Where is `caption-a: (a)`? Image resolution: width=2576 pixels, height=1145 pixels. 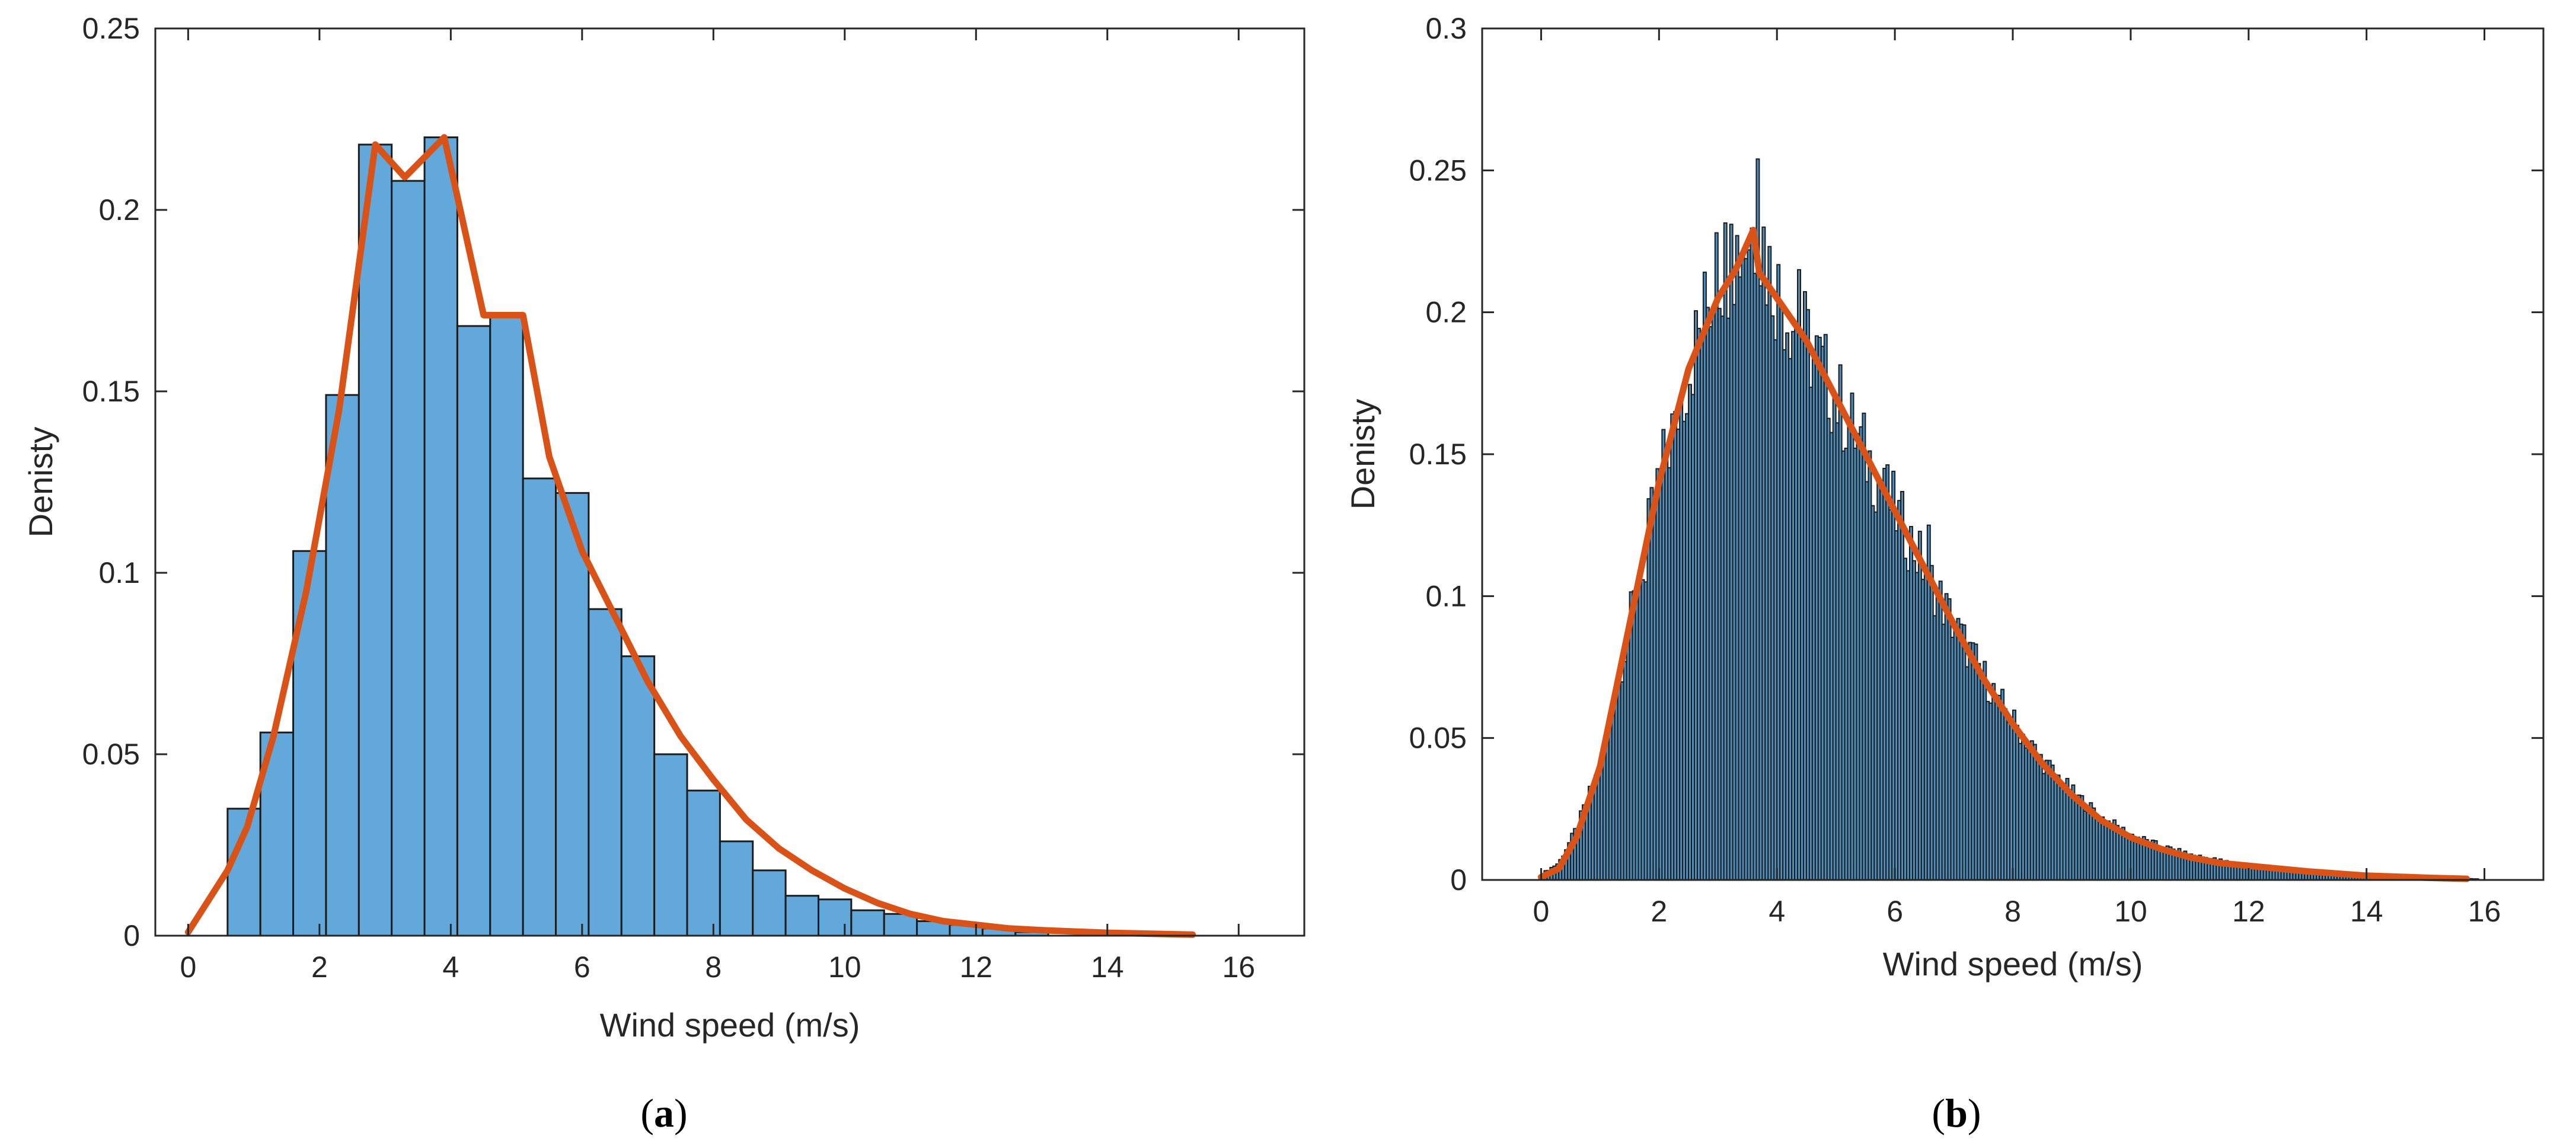 caption-a: (a) is located at coordinates (663, 1113).